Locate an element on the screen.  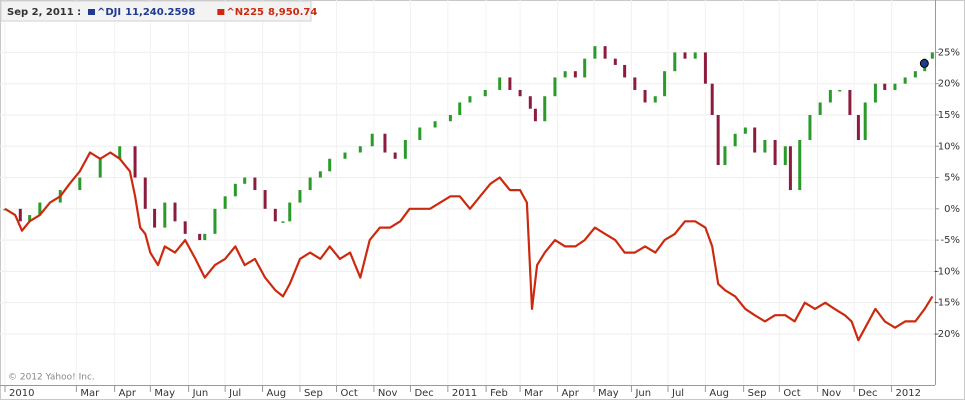
readout-date: Sep 2, 2011 : is located at coordinates (44, 12).